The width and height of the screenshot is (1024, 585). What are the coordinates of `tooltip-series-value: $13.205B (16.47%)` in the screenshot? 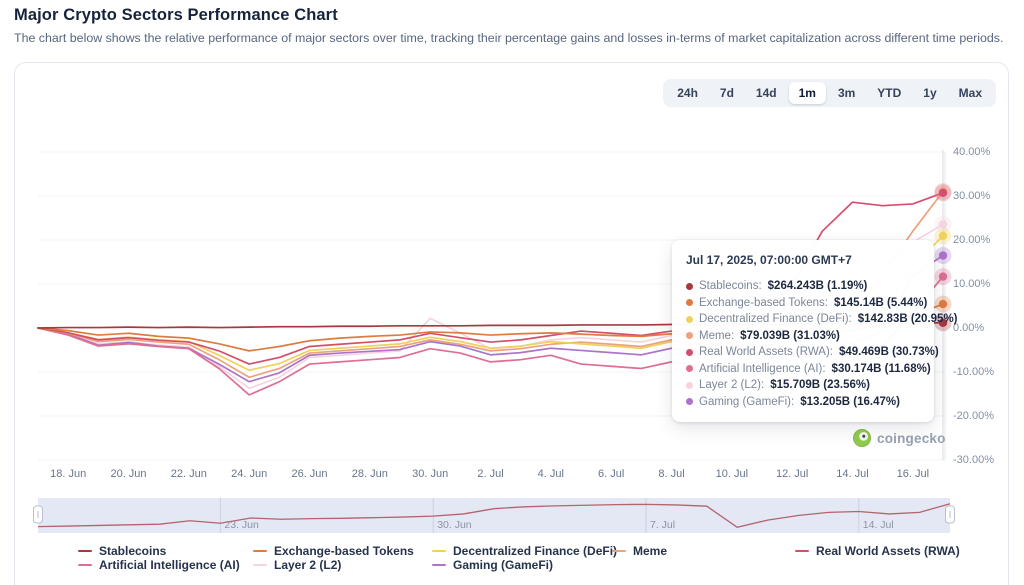 It's located at (850, 401).